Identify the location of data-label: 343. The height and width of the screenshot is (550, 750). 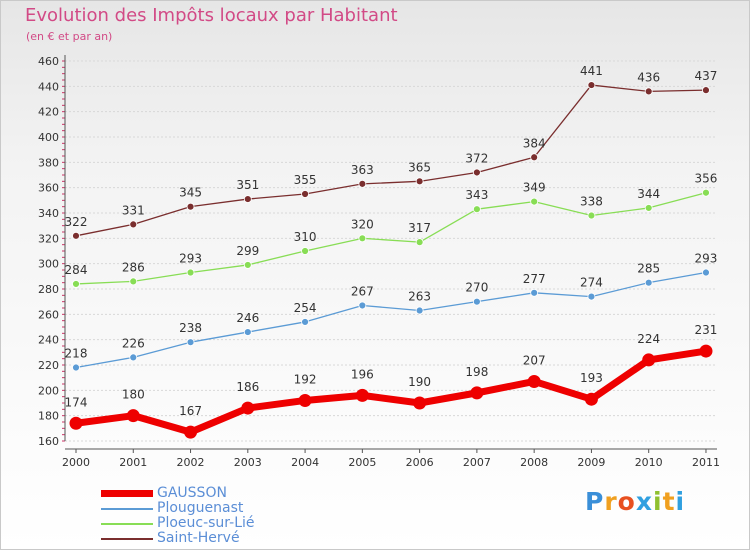
(476, 195).